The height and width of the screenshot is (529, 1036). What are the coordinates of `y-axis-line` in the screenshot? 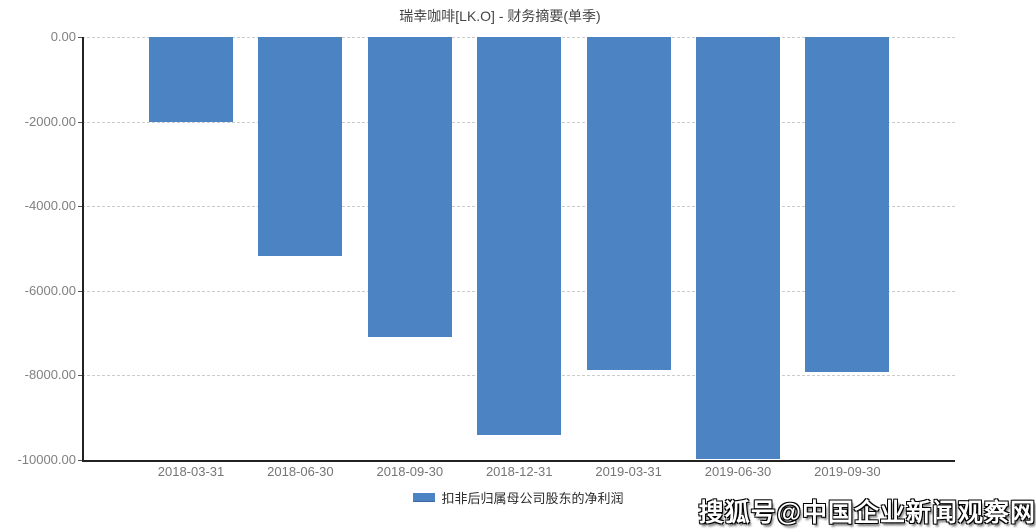 It's located at (83, 248).